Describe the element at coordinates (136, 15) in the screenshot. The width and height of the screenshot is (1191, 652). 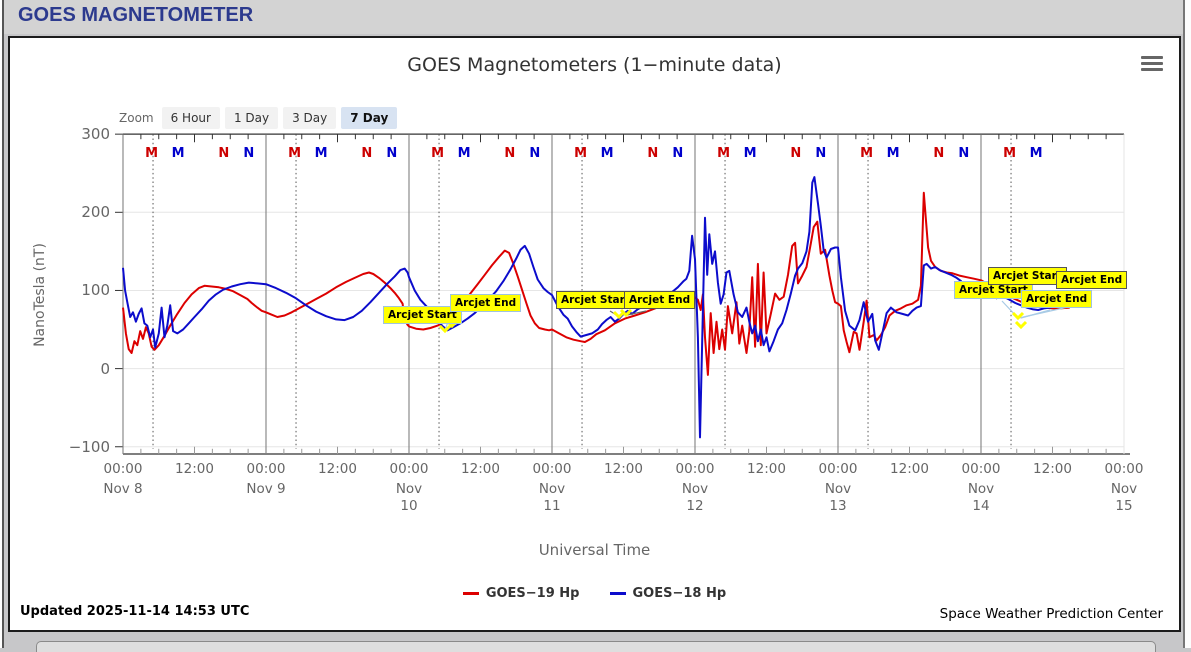
I see `page-title: GOES MAGNETOMETER` at that location.